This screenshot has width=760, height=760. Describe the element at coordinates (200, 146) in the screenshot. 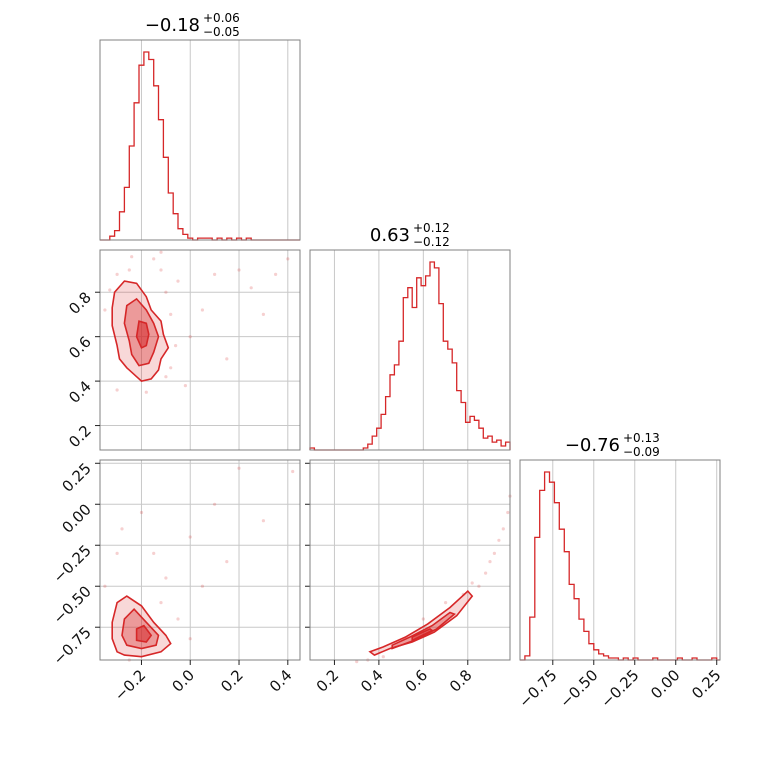

I see `histogram-p0` at that location.